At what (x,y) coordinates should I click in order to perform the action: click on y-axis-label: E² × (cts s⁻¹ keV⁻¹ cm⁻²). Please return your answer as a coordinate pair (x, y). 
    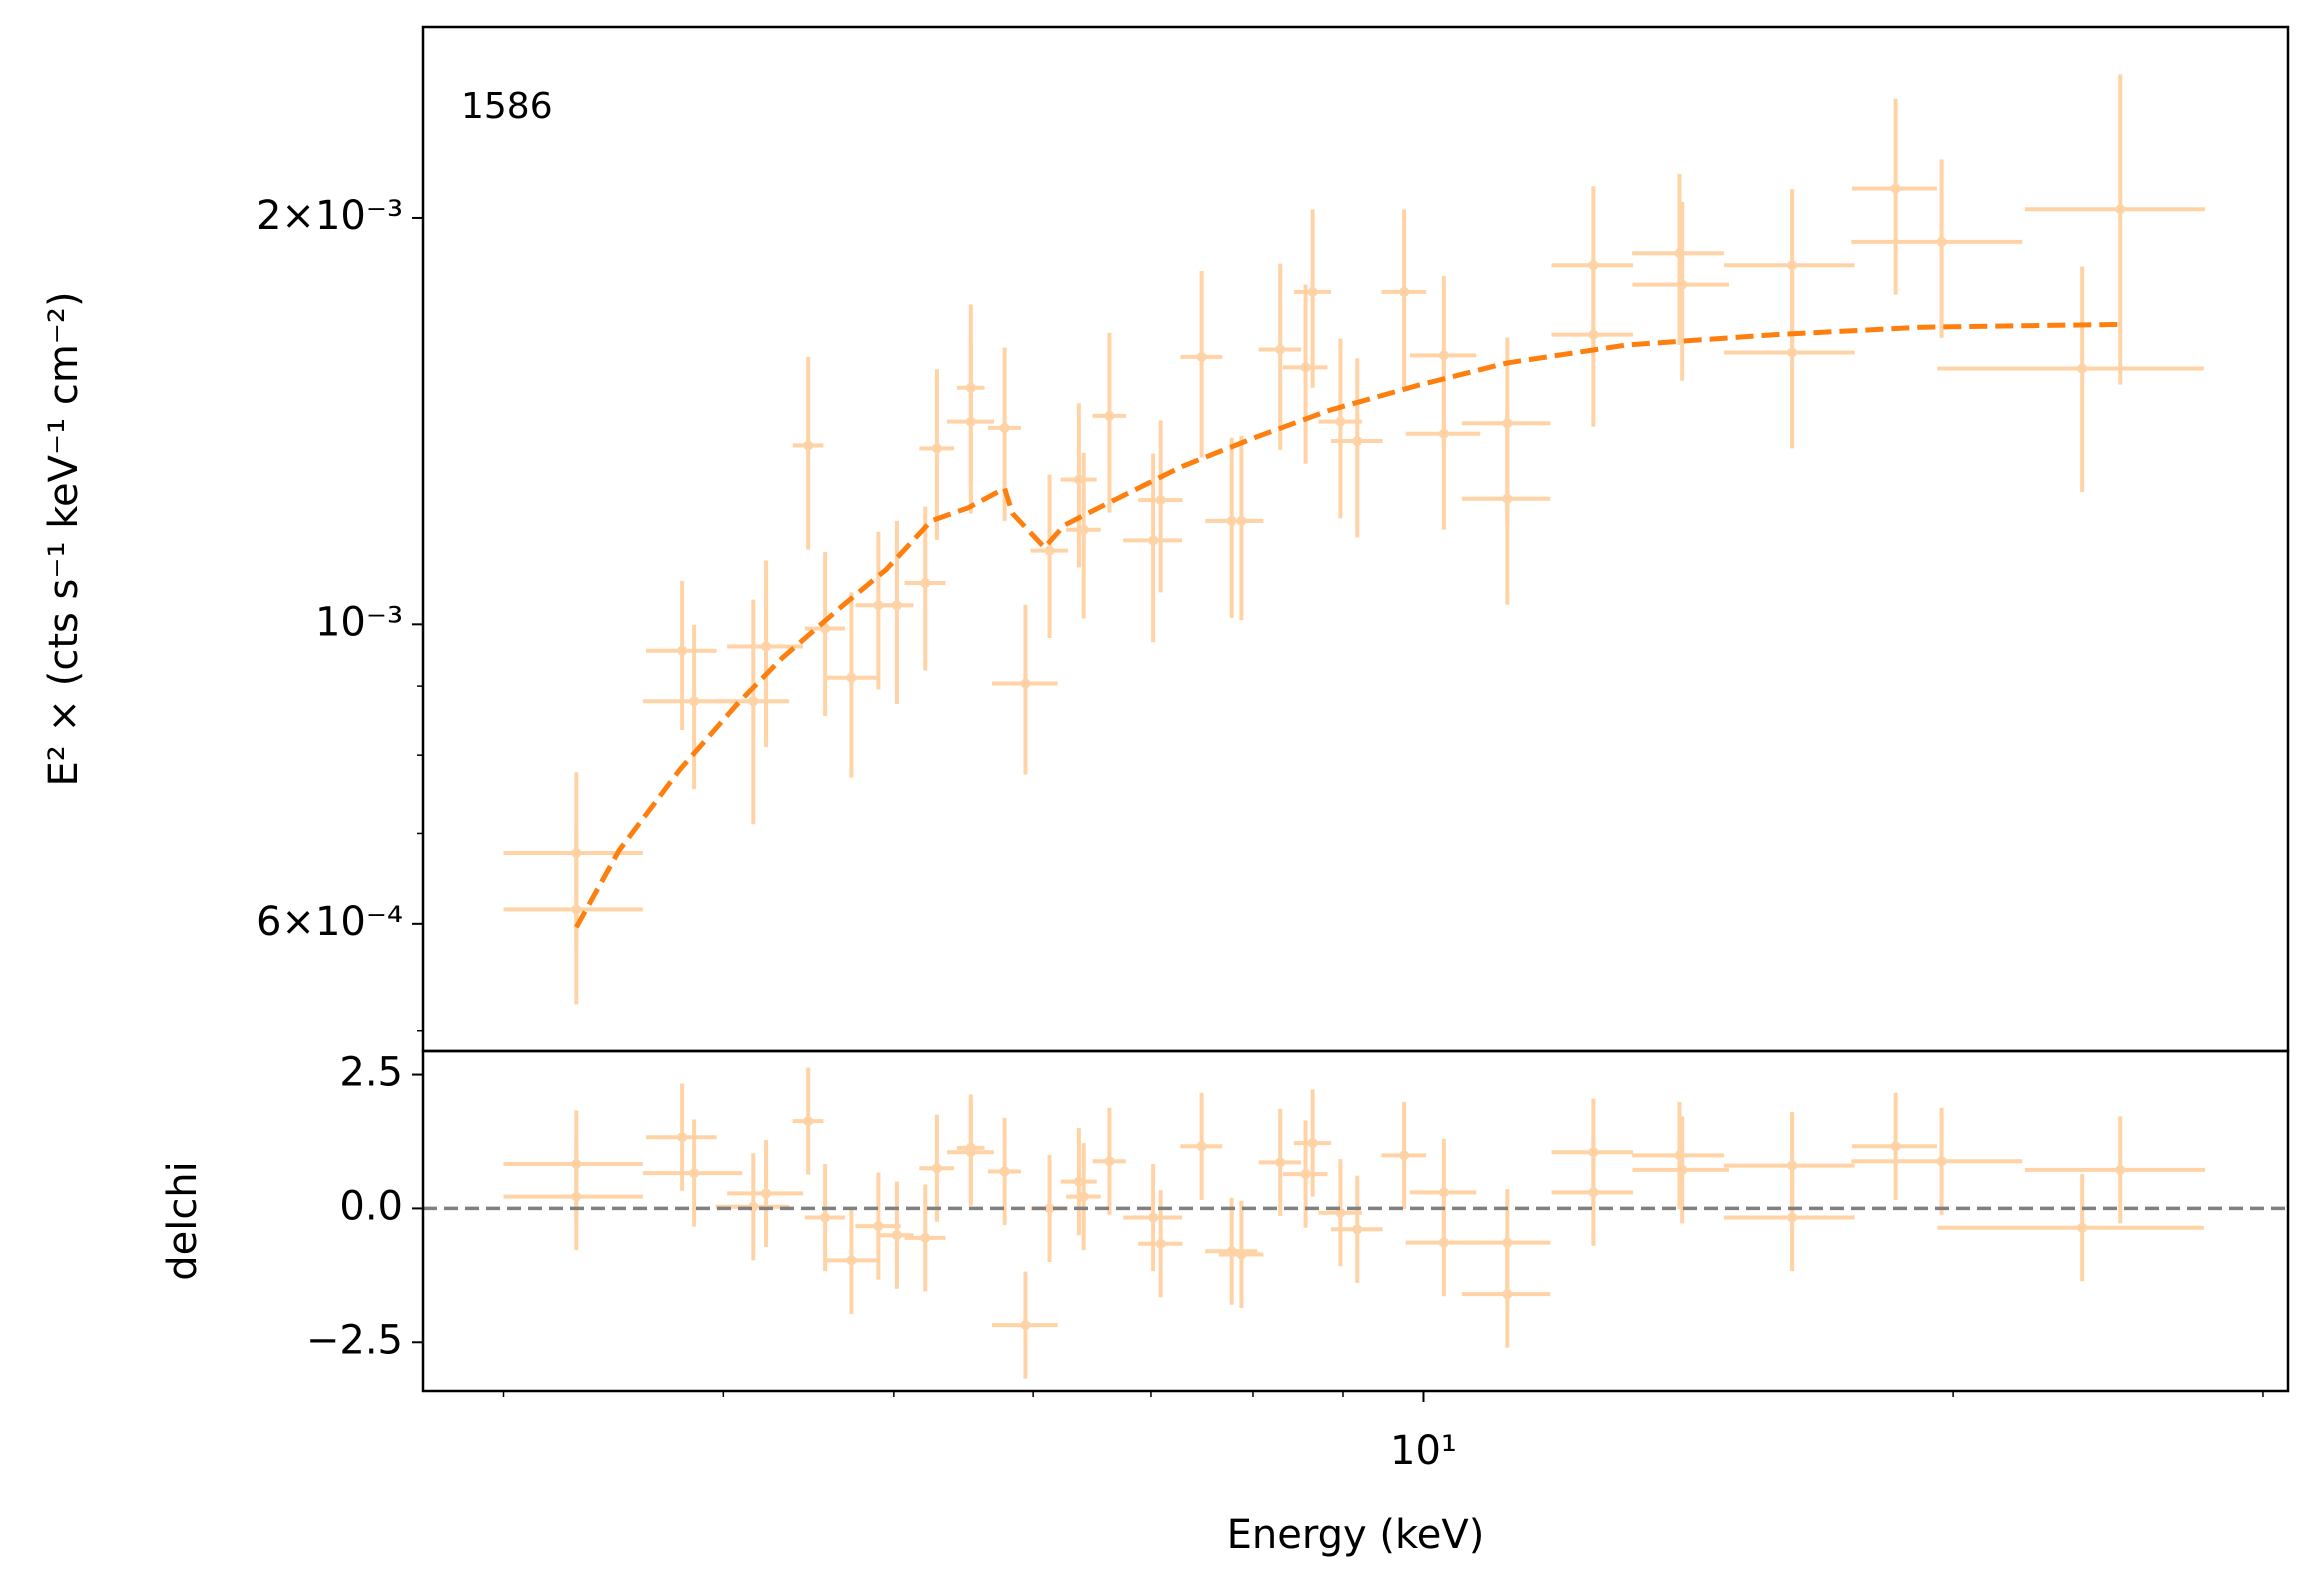
    Looking at the image, I should click on (64, 538).